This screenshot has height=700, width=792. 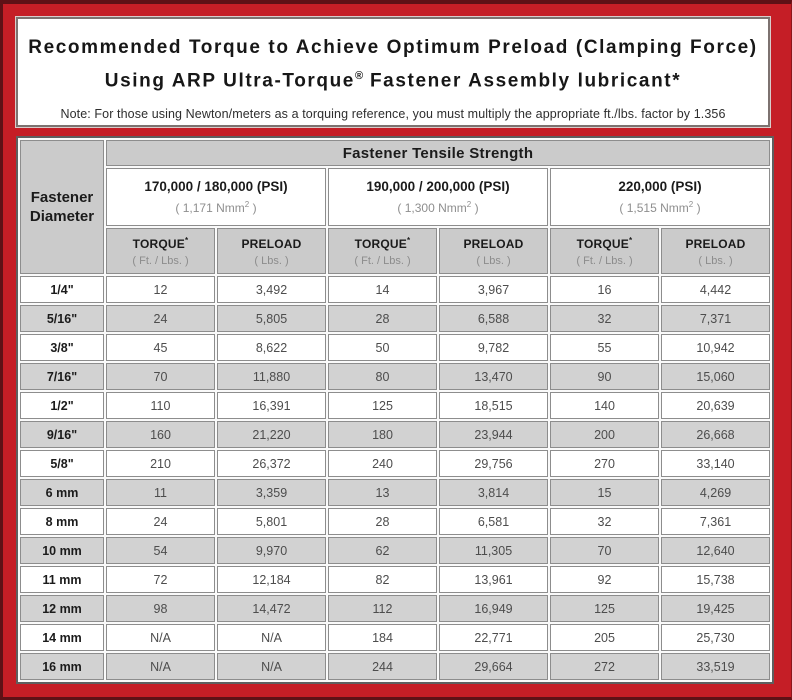 What do you see at coordinates (382, 550) in the screenshot?
I see `value-cell: 62` at bounding box center [382, 550].